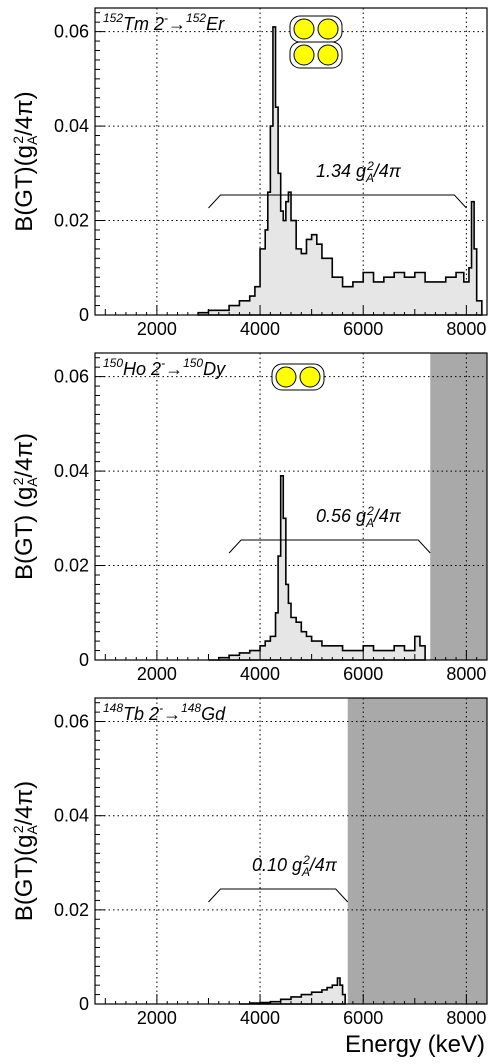  Describe the element at coordinates (143, 24) in the screenshot. I see `parent-nucleus: Tm 2` at that location.